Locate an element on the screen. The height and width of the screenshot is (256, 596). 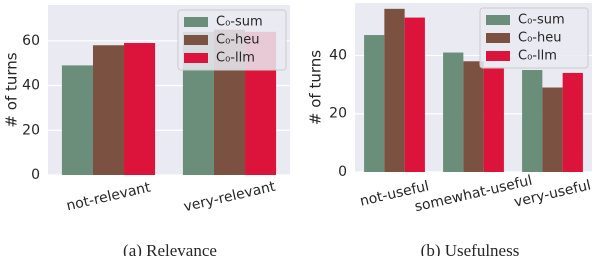
y-tick-label: 60 is located at coordinates (31, 41).